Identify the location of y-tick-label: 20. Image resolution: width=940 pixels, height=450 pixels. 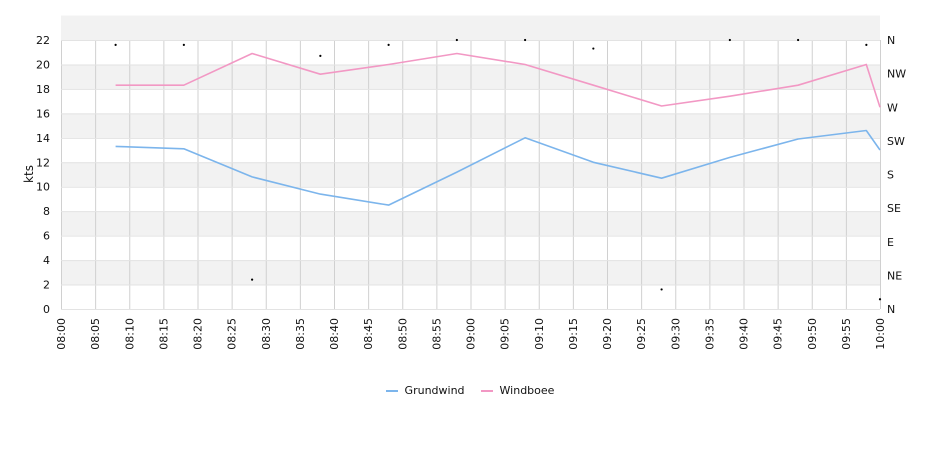
(43, 64).